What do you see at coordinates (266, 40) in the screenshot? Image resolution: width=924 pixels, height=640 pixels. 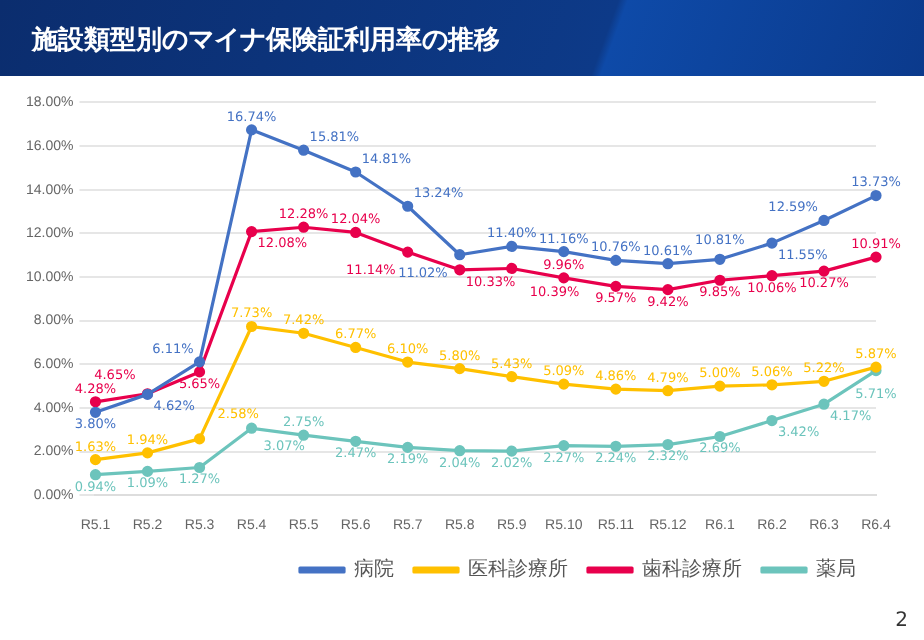 I see `chart-title: 施設類型別のマイナ保険証利用率の推移` at bounding box center [266, 40].